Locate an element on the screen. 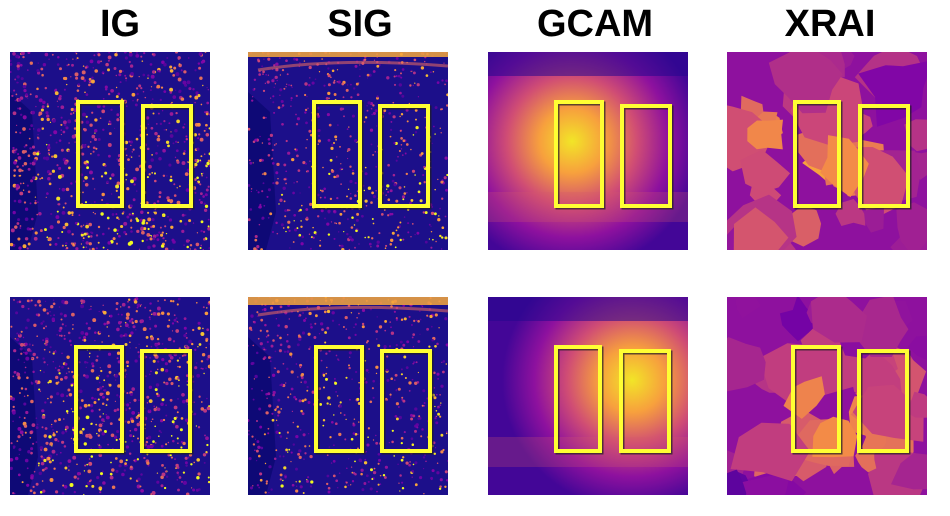 This screenshot has height=516, width=950. xrai-r2-segment is located at coordinates (764, 483).